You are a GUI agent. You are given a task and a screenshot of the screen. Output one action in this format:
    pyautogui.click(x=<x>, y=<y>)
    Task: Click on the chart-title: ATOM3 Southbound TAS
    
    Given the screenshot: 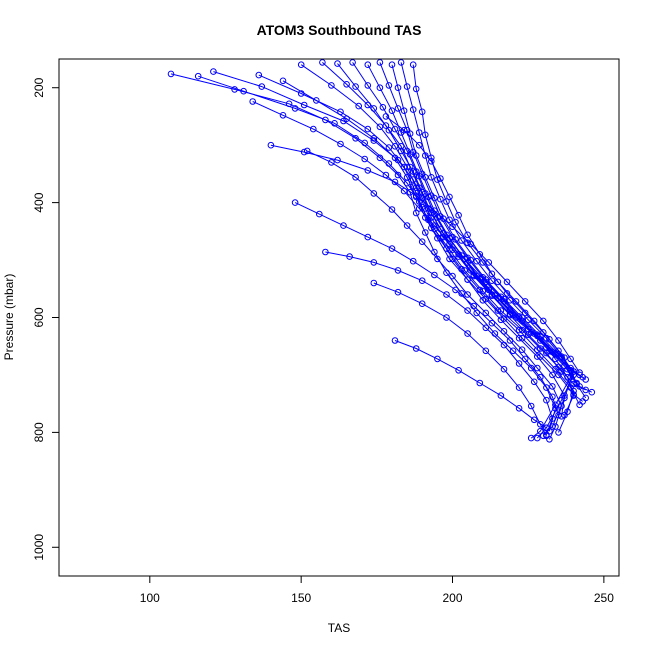 What is the action you would take?
    pyautogui.click(x=339, y=30)
    